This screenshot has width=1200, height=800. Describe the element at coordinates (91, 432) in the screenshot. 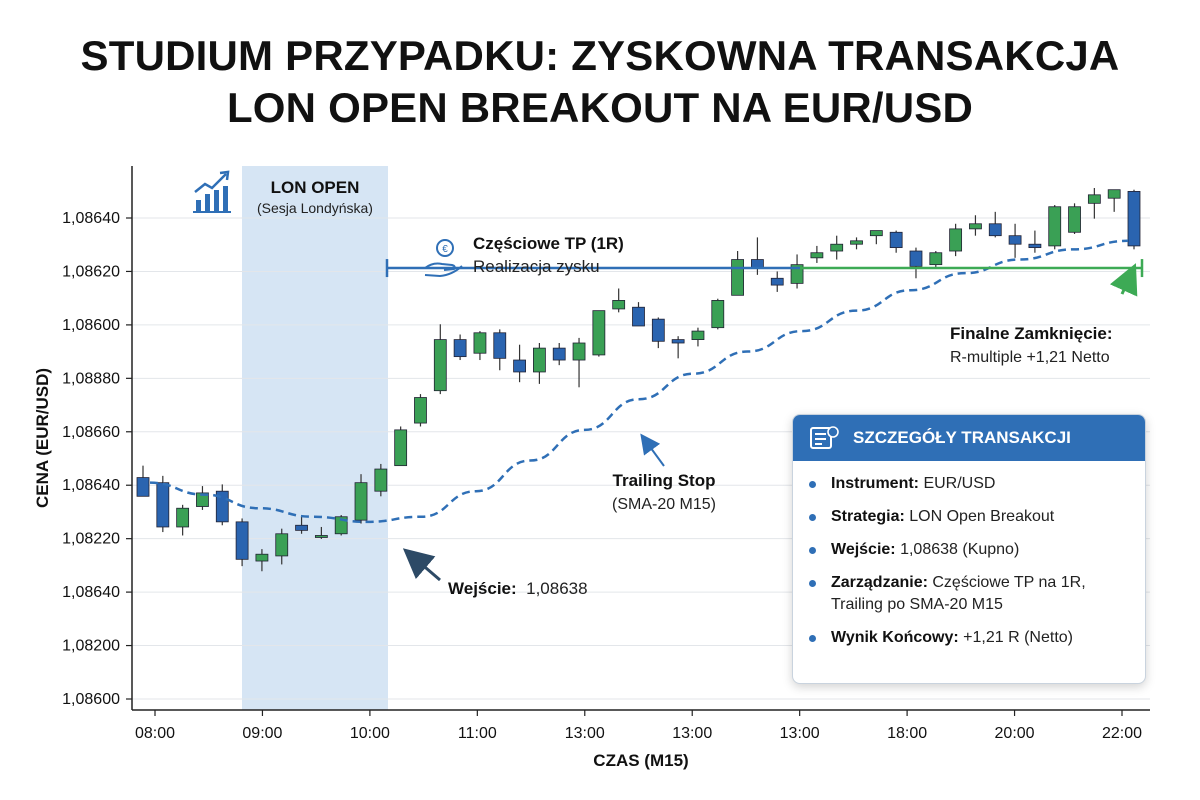

I see `y-tick-label: 1,08660` at that location.